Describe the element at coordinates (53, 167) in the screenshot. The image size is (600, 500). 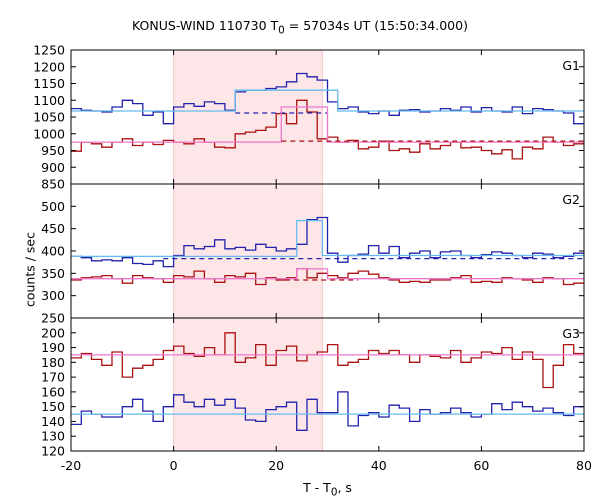
I see `y-tick-label: 900` at that location.